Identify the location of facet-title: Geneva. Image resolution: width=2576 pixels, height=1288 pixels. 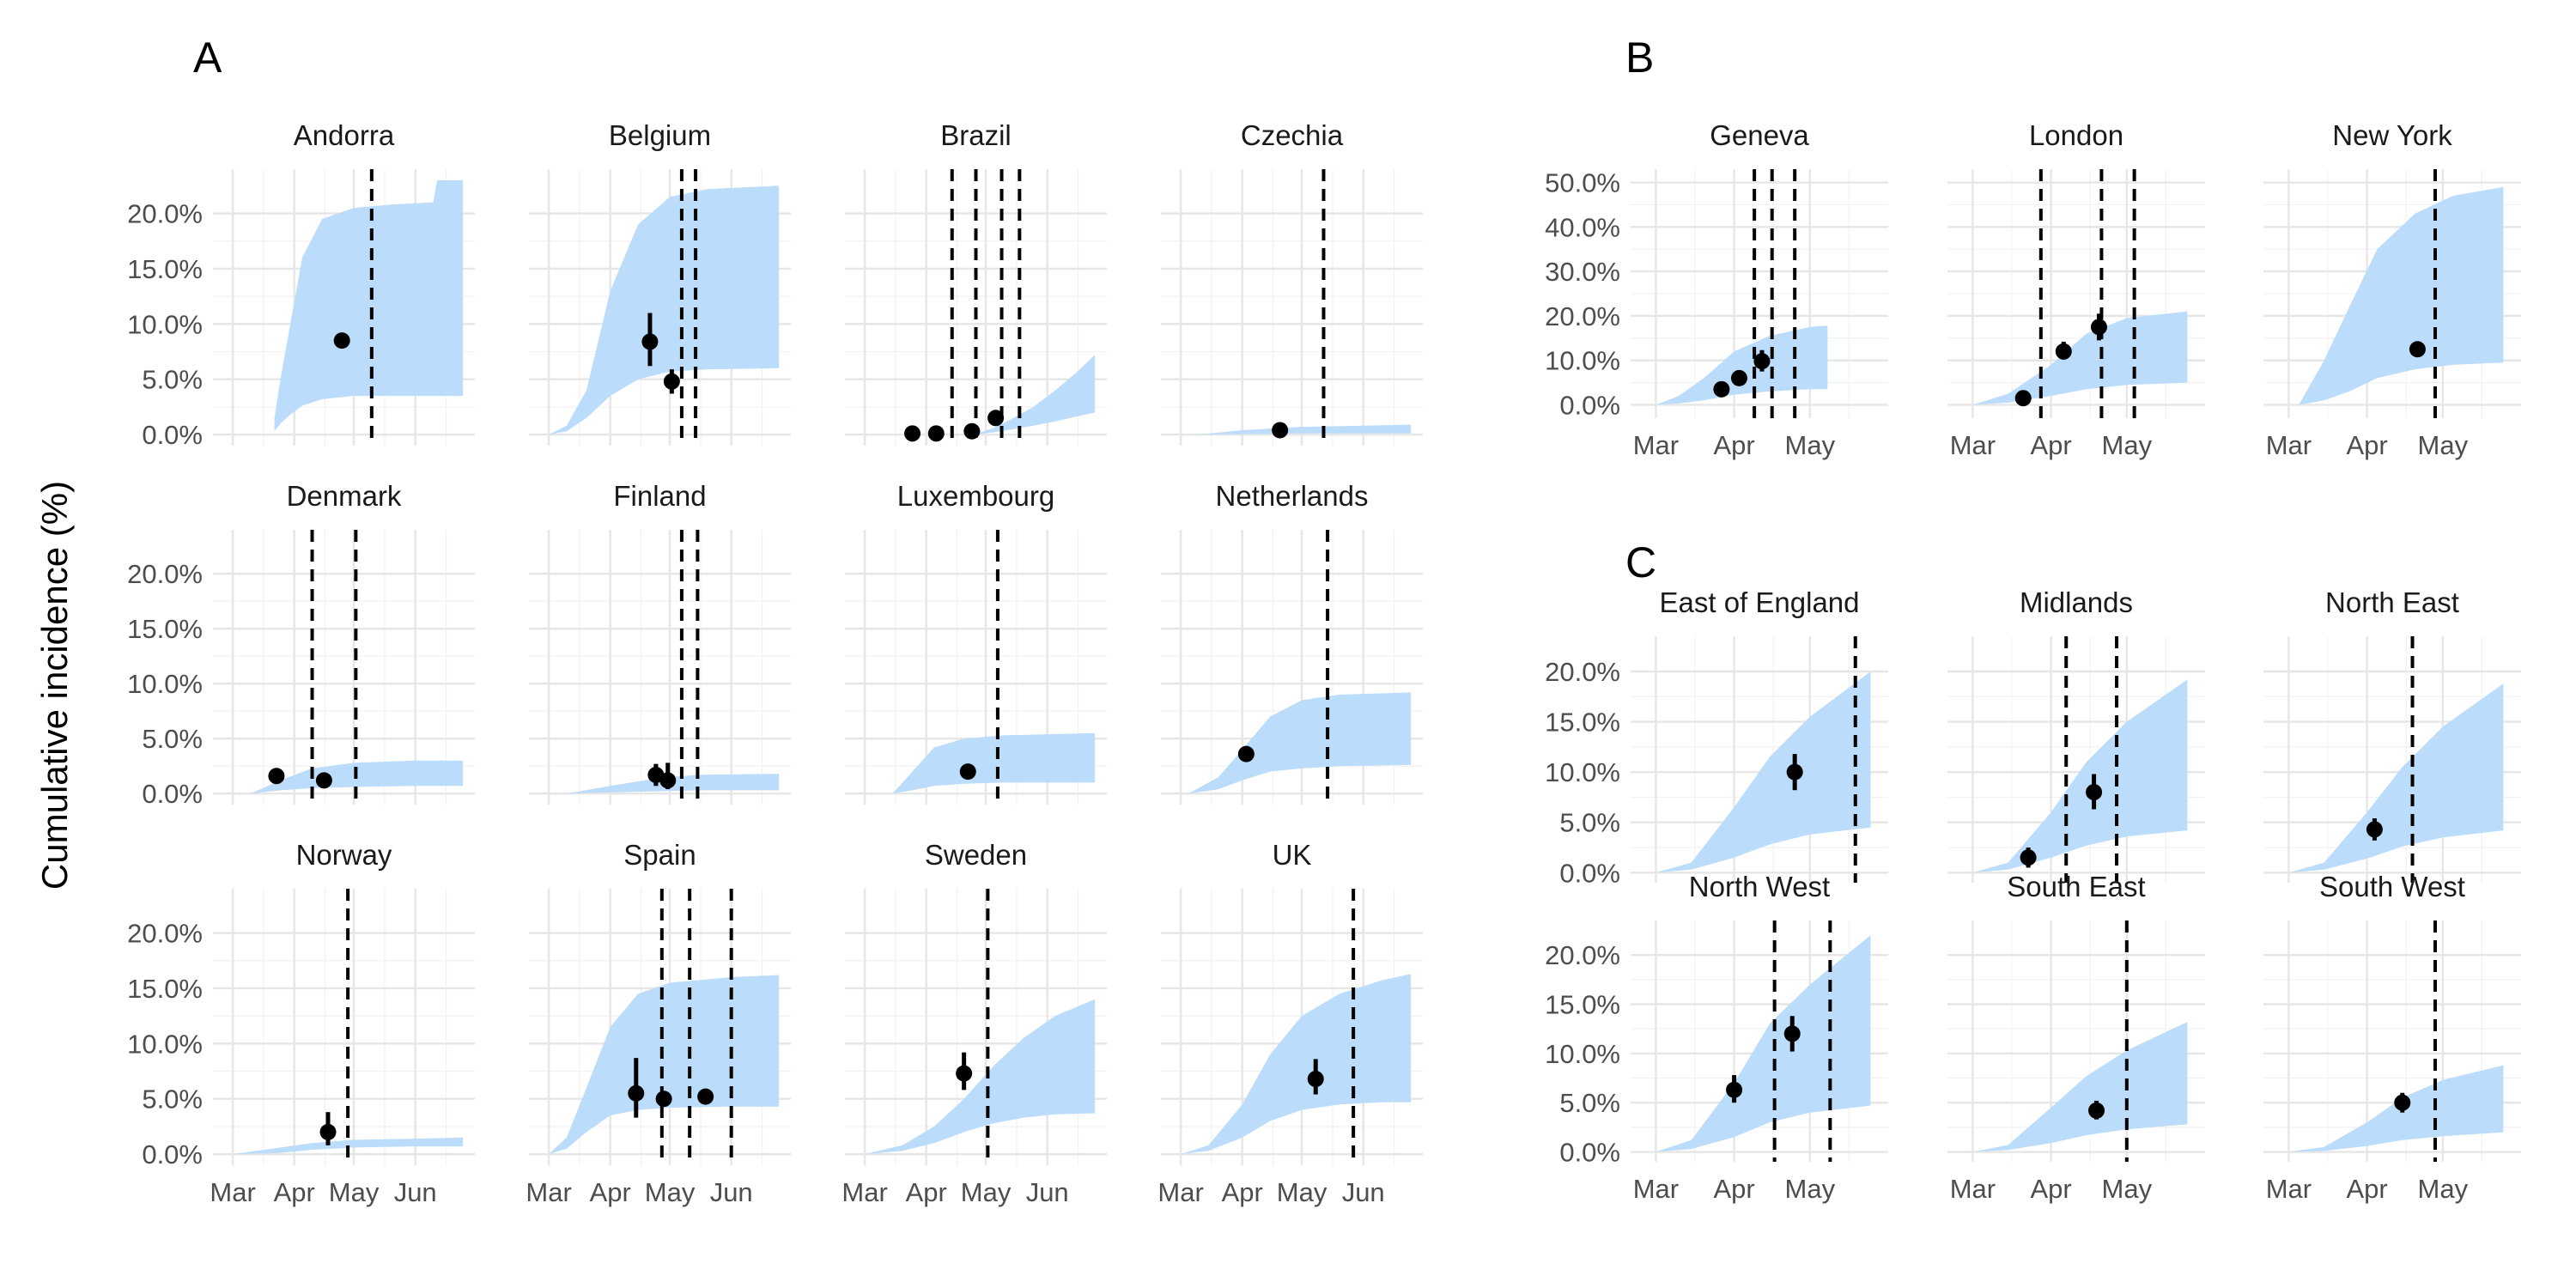
(1760, 135).